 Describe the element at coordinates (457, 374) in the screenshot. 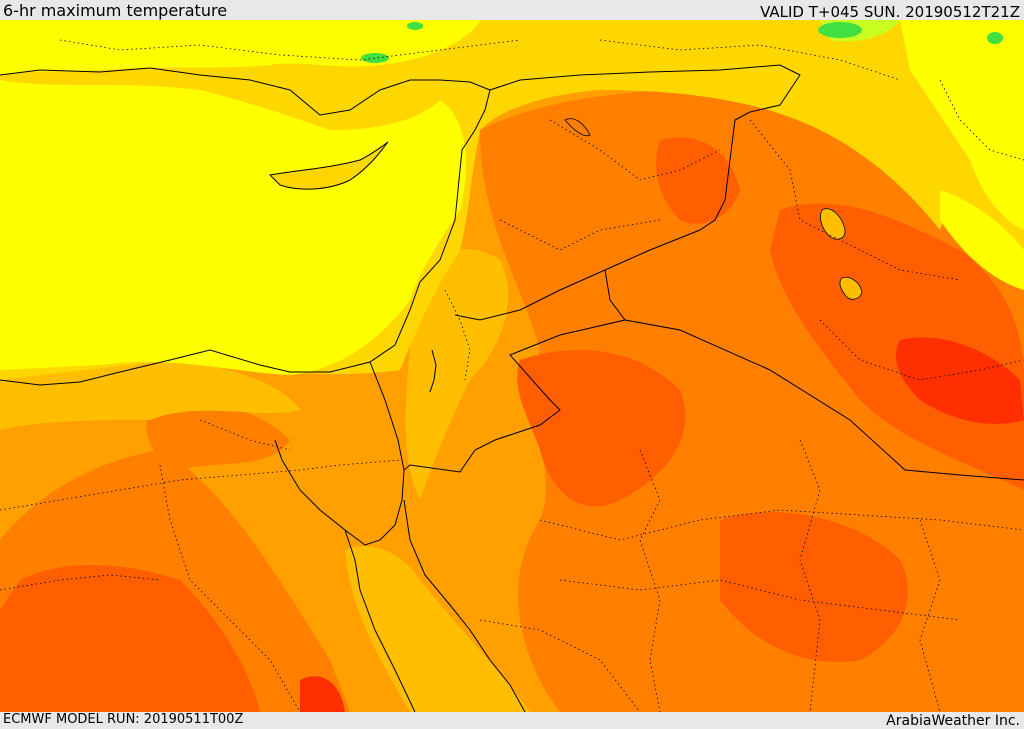

I see `mild-zone-levant` at that location.